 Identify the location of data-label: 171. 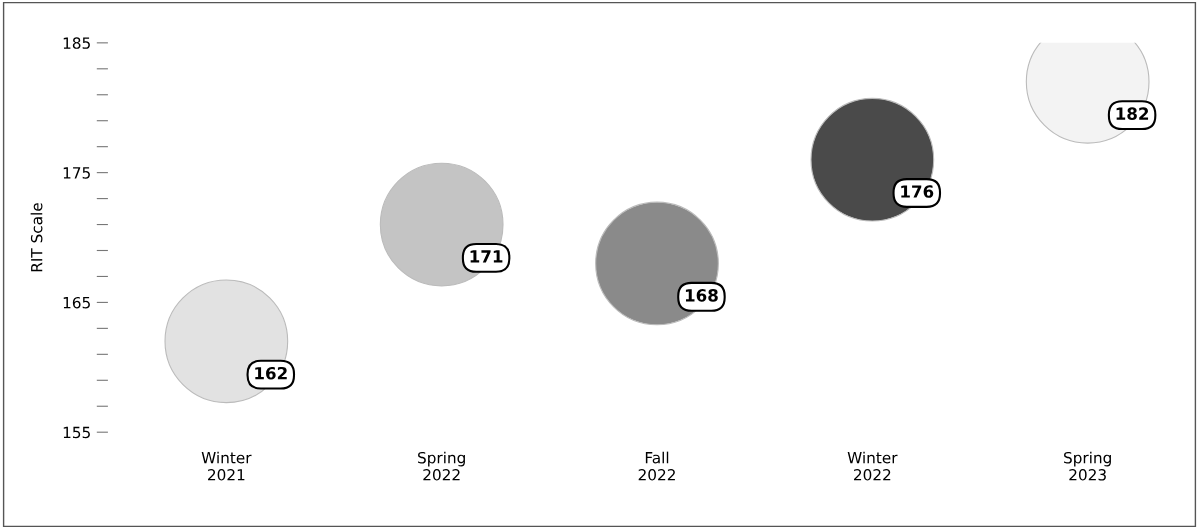
(486, 256).